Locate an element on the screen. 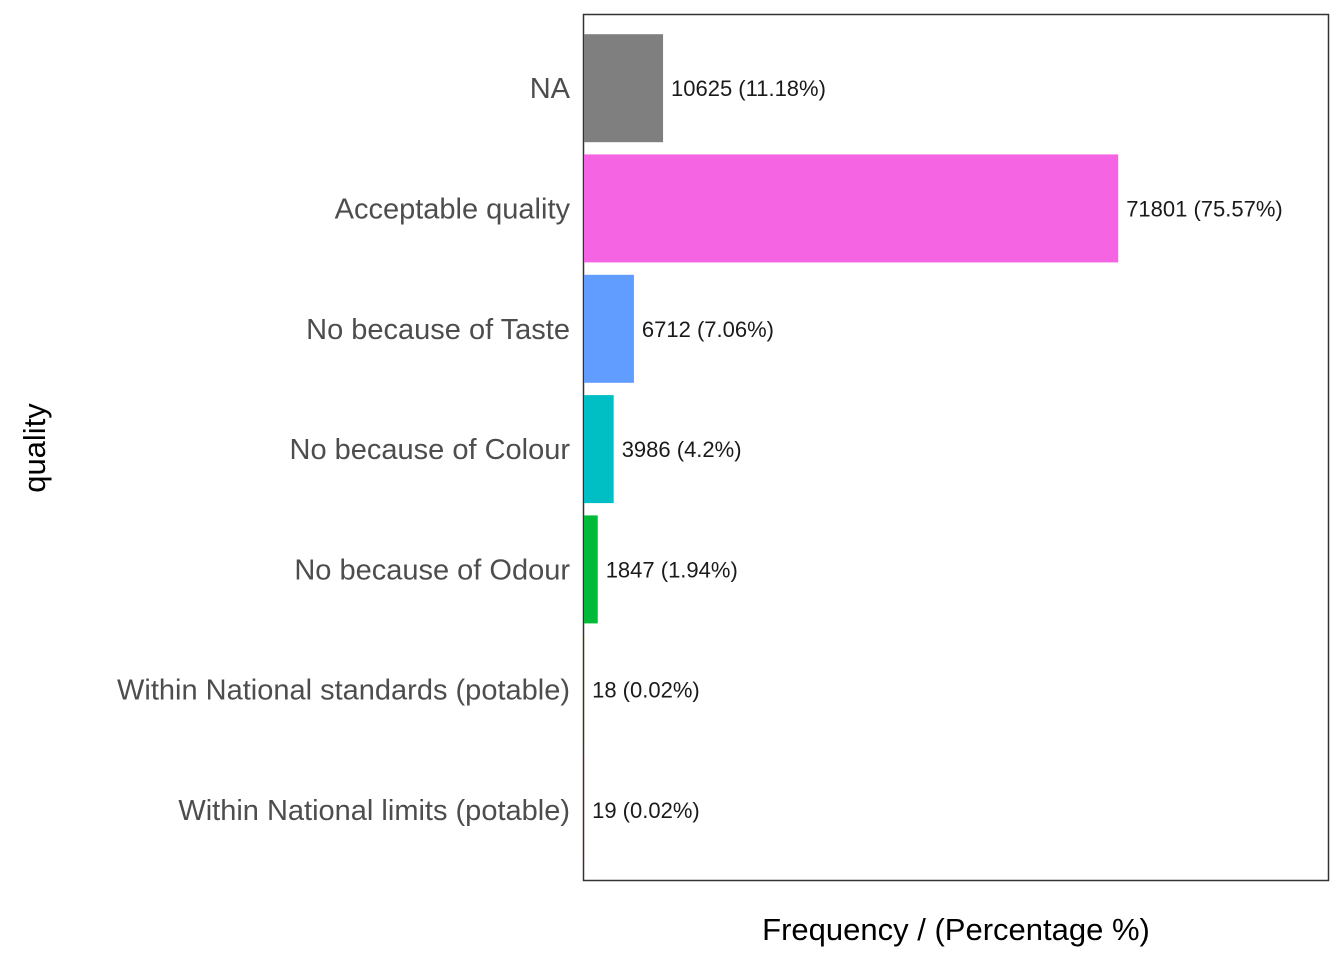 This screenshot has height=960, width=1344. x-axis-title: Frequency / (Percentage %) is located at coordinates (956, 929).